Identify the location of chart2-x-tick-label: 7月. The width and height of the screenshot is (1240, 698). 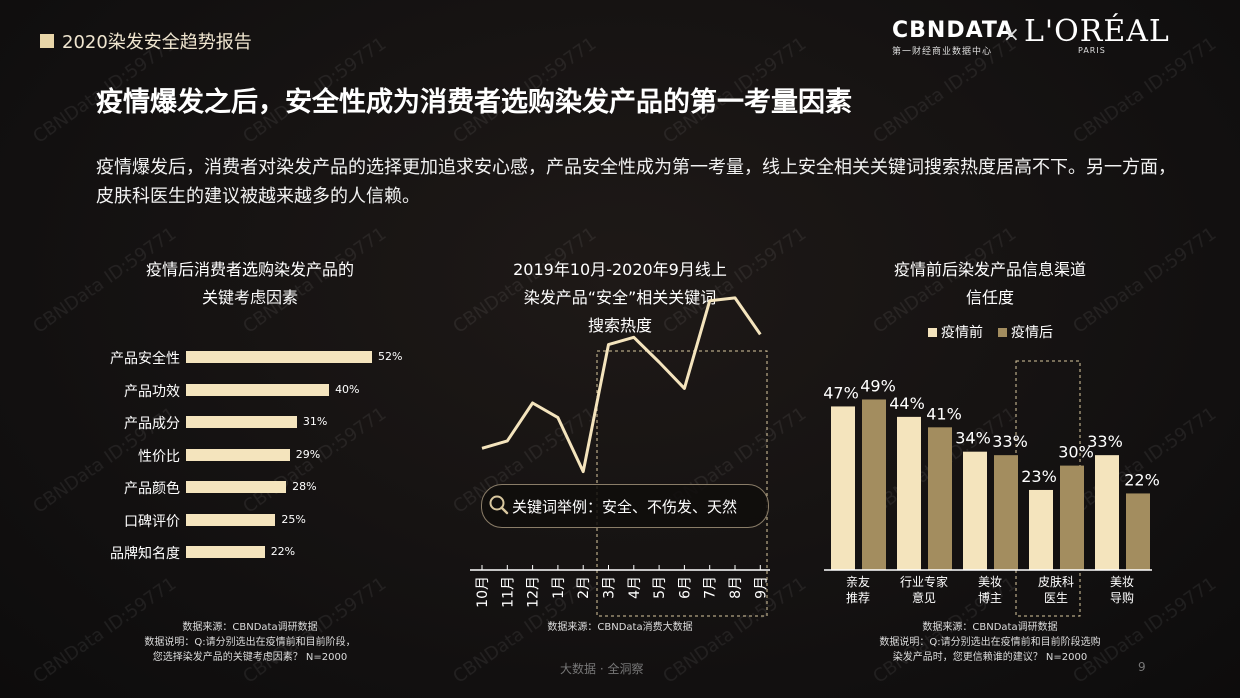
(711, 587).